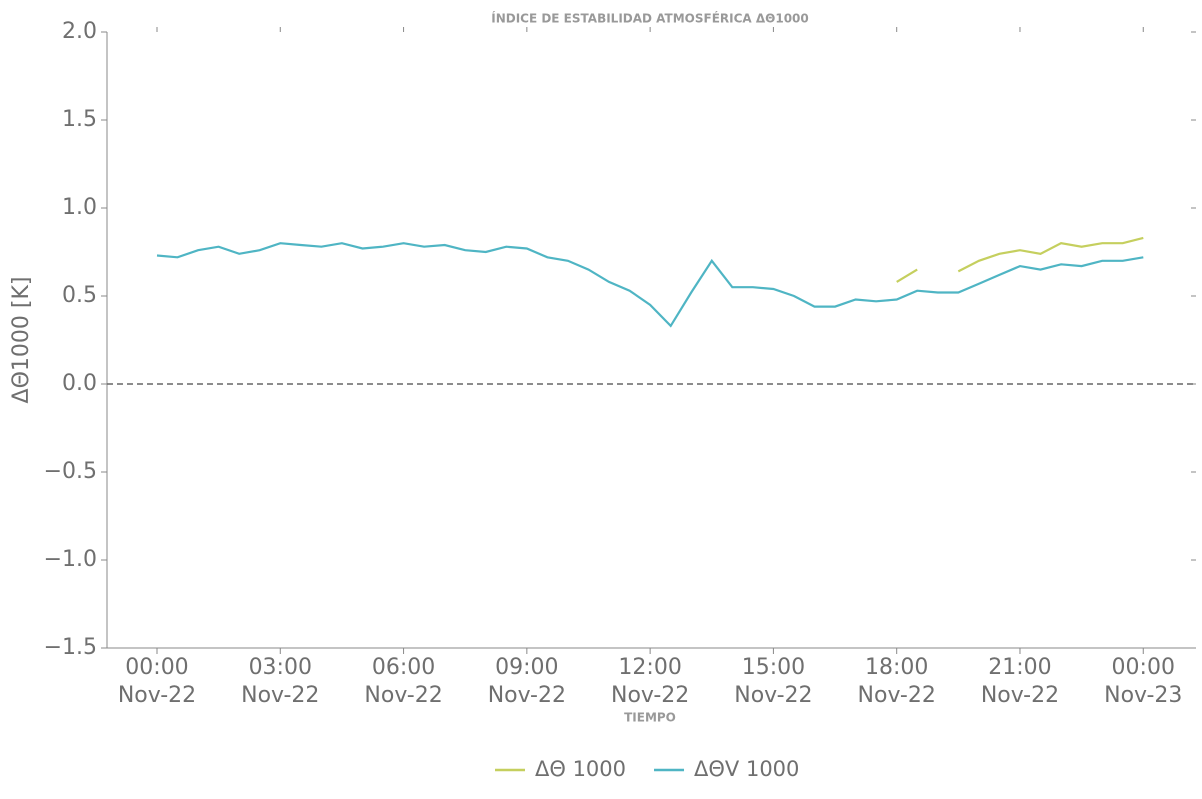  I want to click on y-axis-label: ΔΘ1000 [K], so click(21, 340).